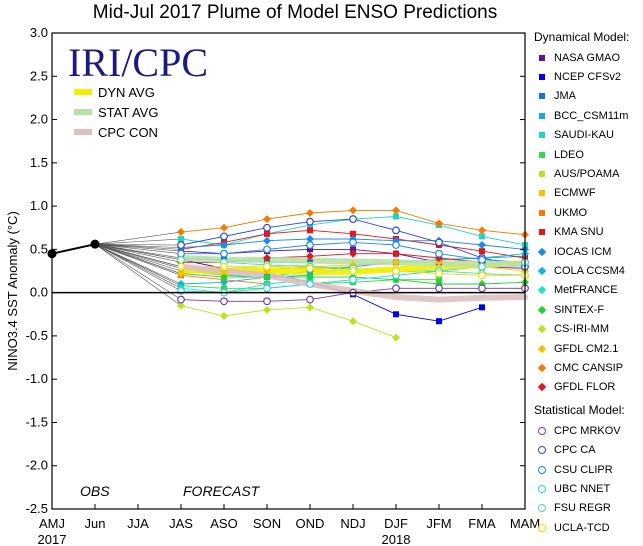  What do you see at coordinates (39, 32) in the screenshot?
I see `y-tick-label: 3.0` at bounding box center [39, 32].